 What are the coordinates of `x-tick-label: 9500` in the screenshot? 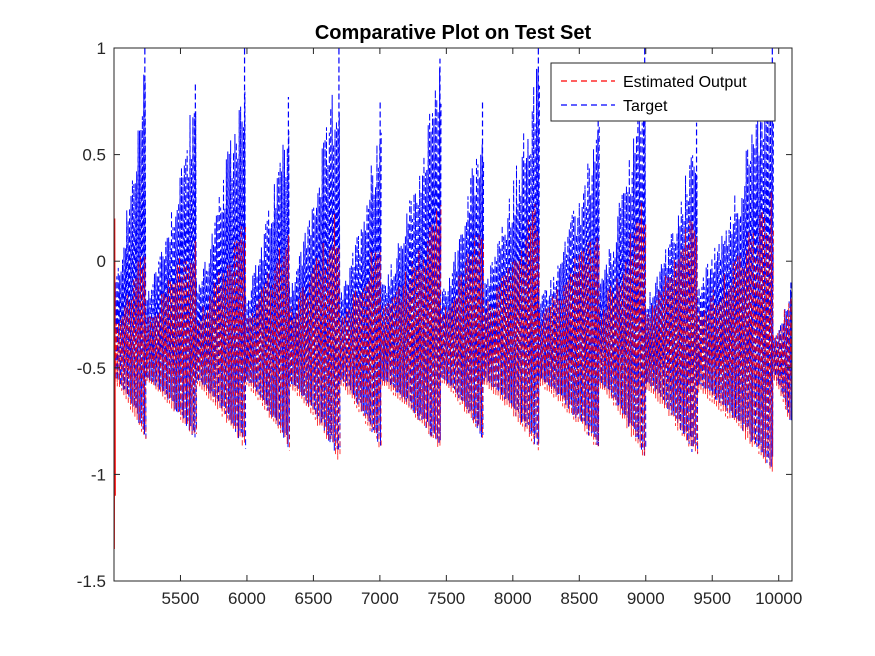 It's located at (712, 598).